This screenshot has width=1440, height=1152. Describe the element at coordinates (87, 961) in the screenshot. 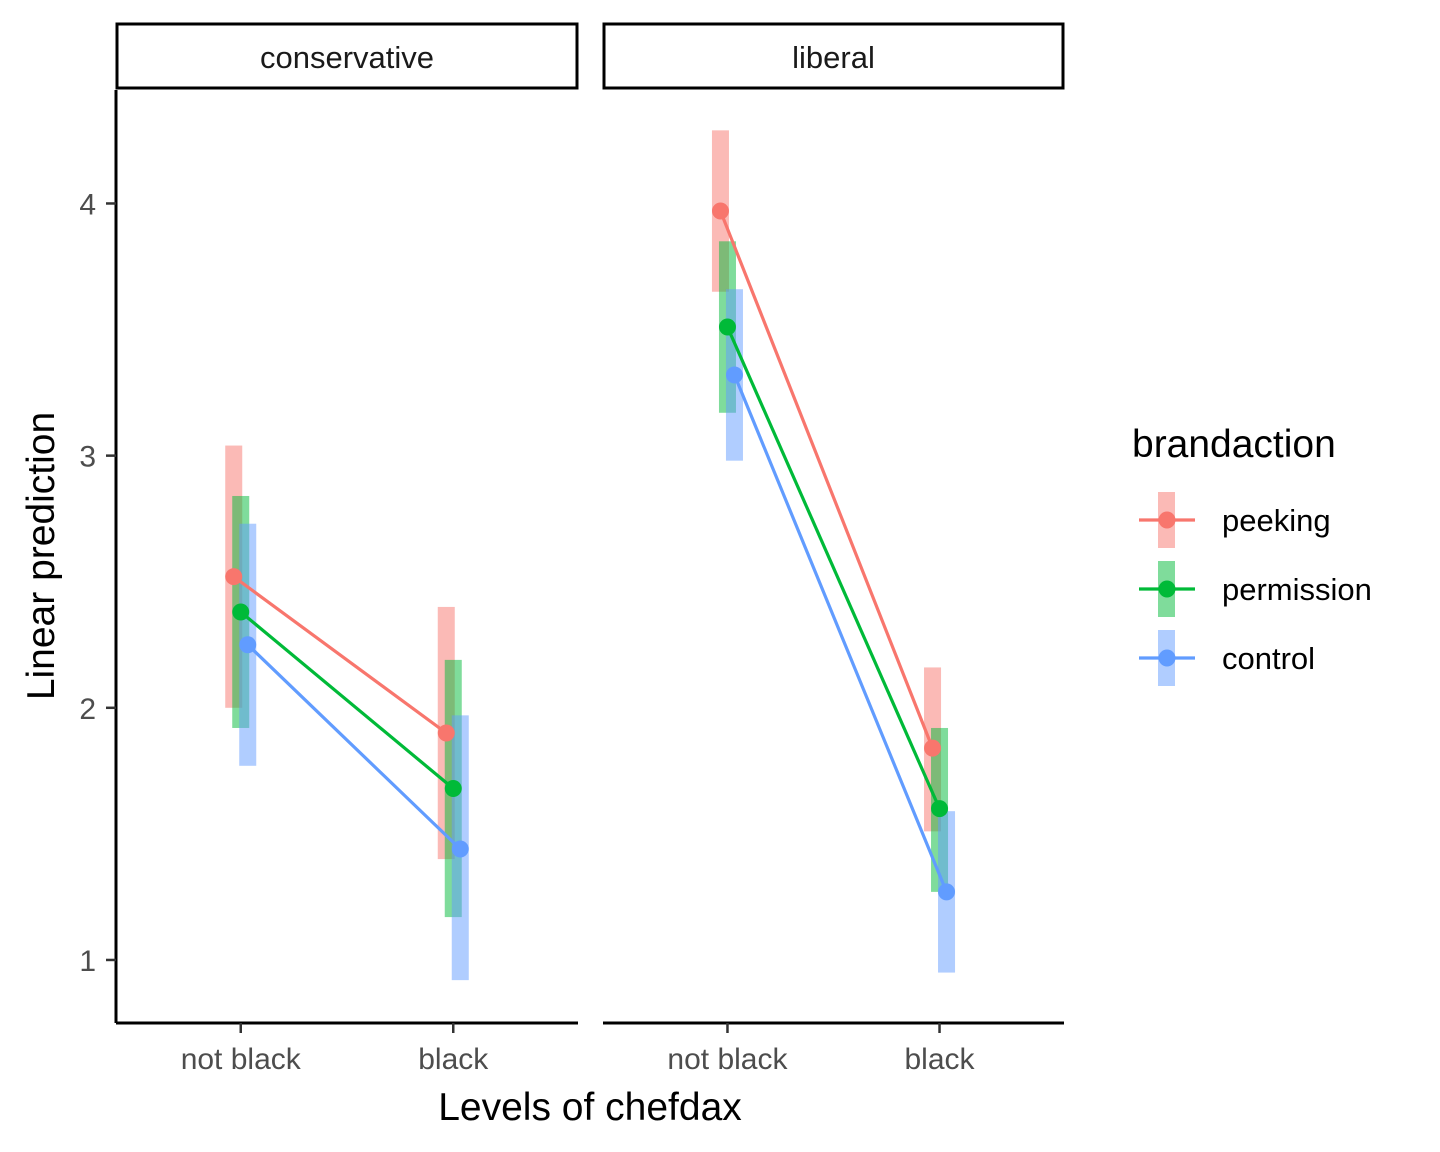

I see `y-tick-label: 1` at that location.